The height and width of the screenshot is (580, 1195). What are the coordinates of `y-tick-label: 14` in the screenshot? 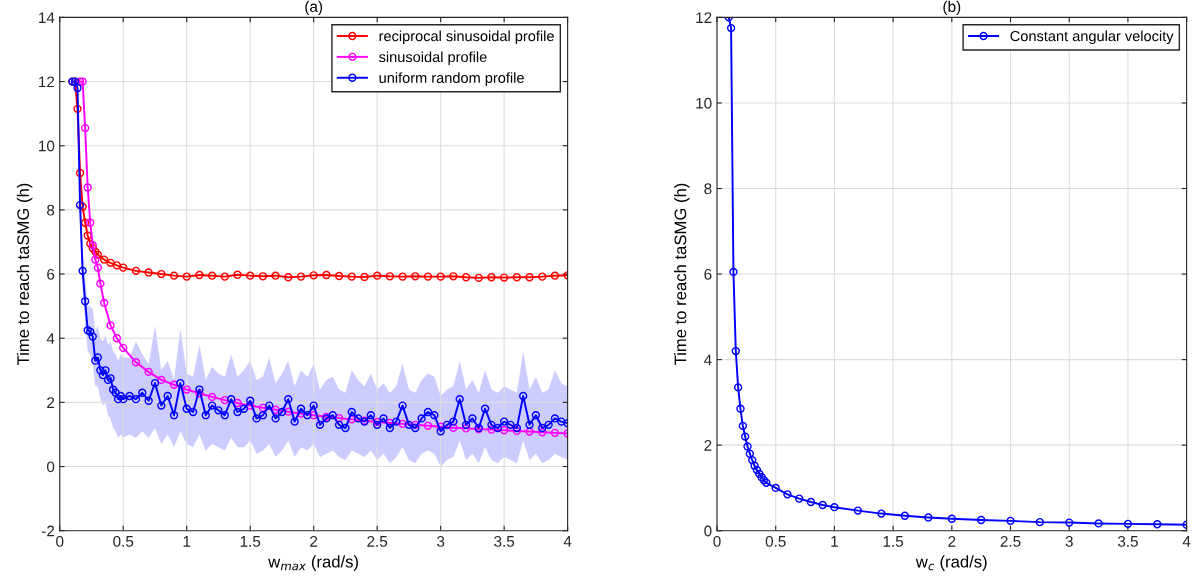 It's located at (47, 17).